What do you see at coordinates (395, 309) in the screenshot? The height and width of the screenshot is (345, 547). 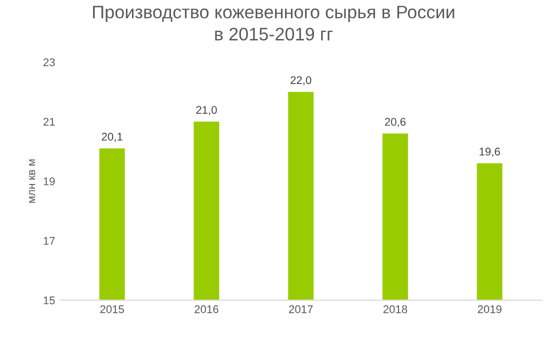 I see `x-tick-label: 2018` at bounding box center [395, 309].